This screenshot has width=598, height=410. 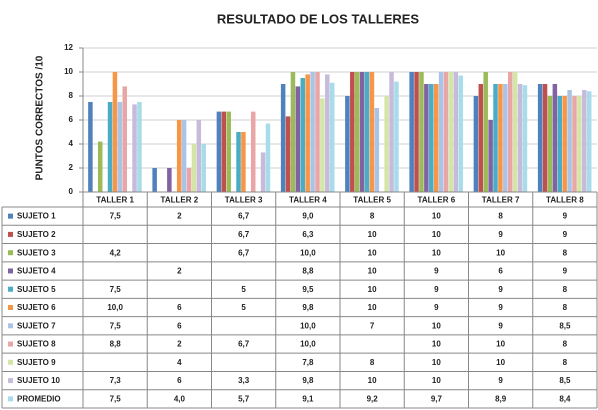 I want to click on chart-title: RESULTADO DE LOS TALLERES, so click(x=318, y=18).